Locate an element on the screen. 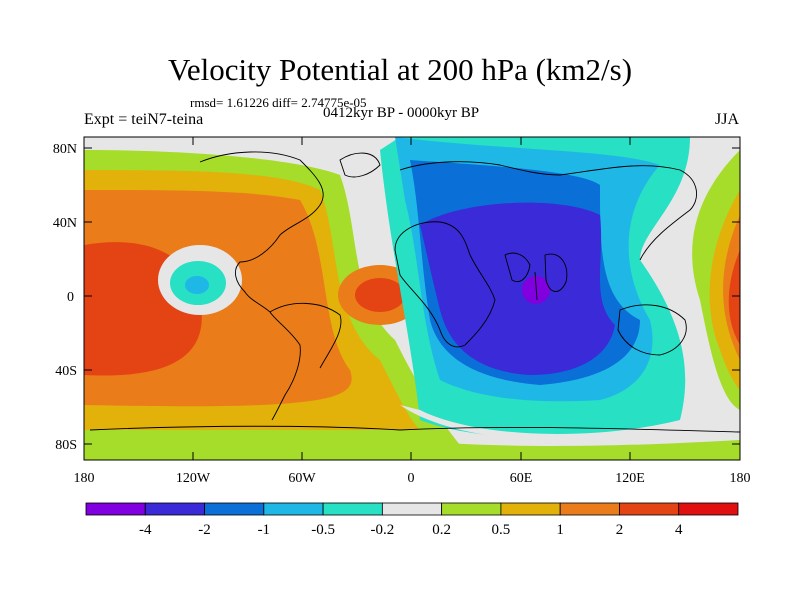 The image size is (800, 600). australia-coast is located at coordinates (652, 330).